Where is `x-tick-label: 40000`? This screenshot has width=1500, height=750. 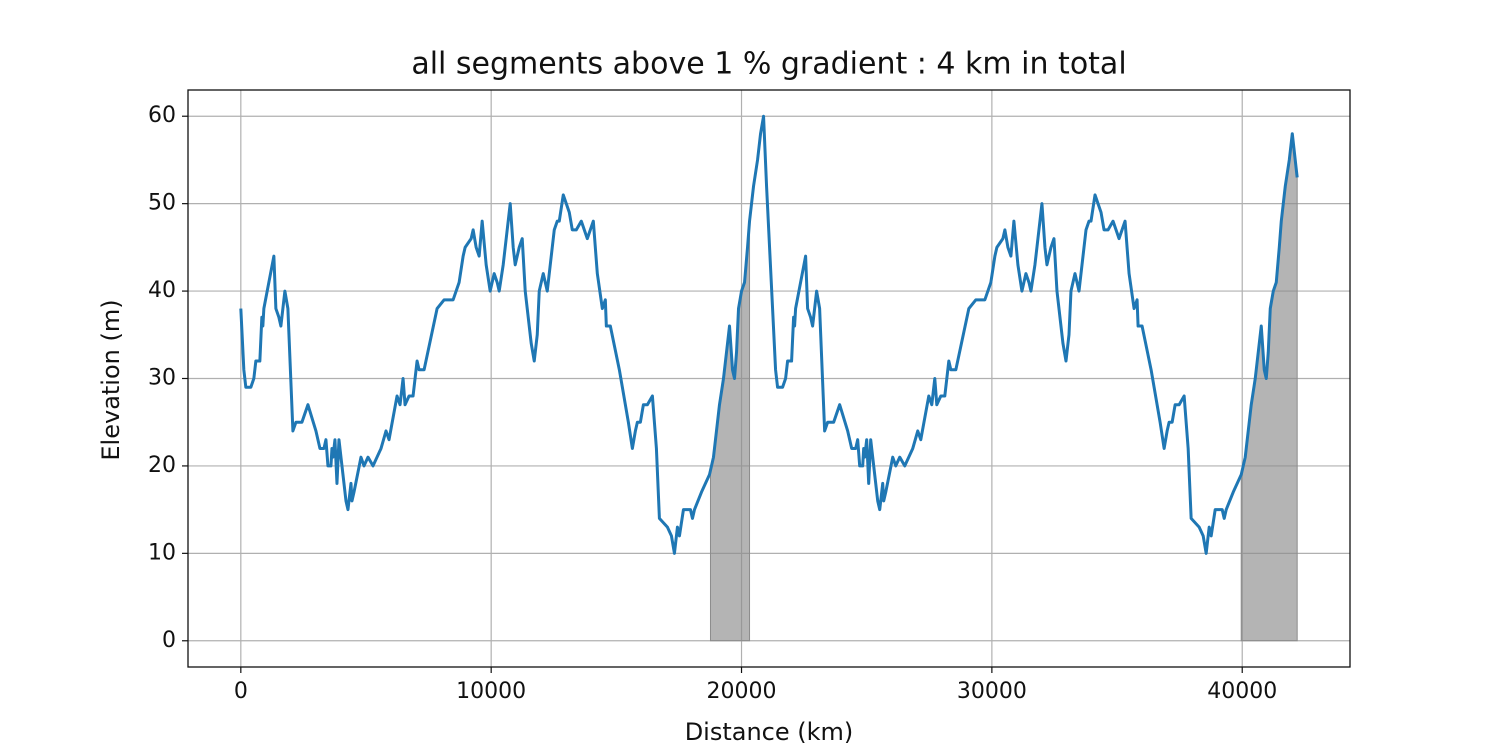 x-tick-label: 40000 is located at coordinates (1242, 691).